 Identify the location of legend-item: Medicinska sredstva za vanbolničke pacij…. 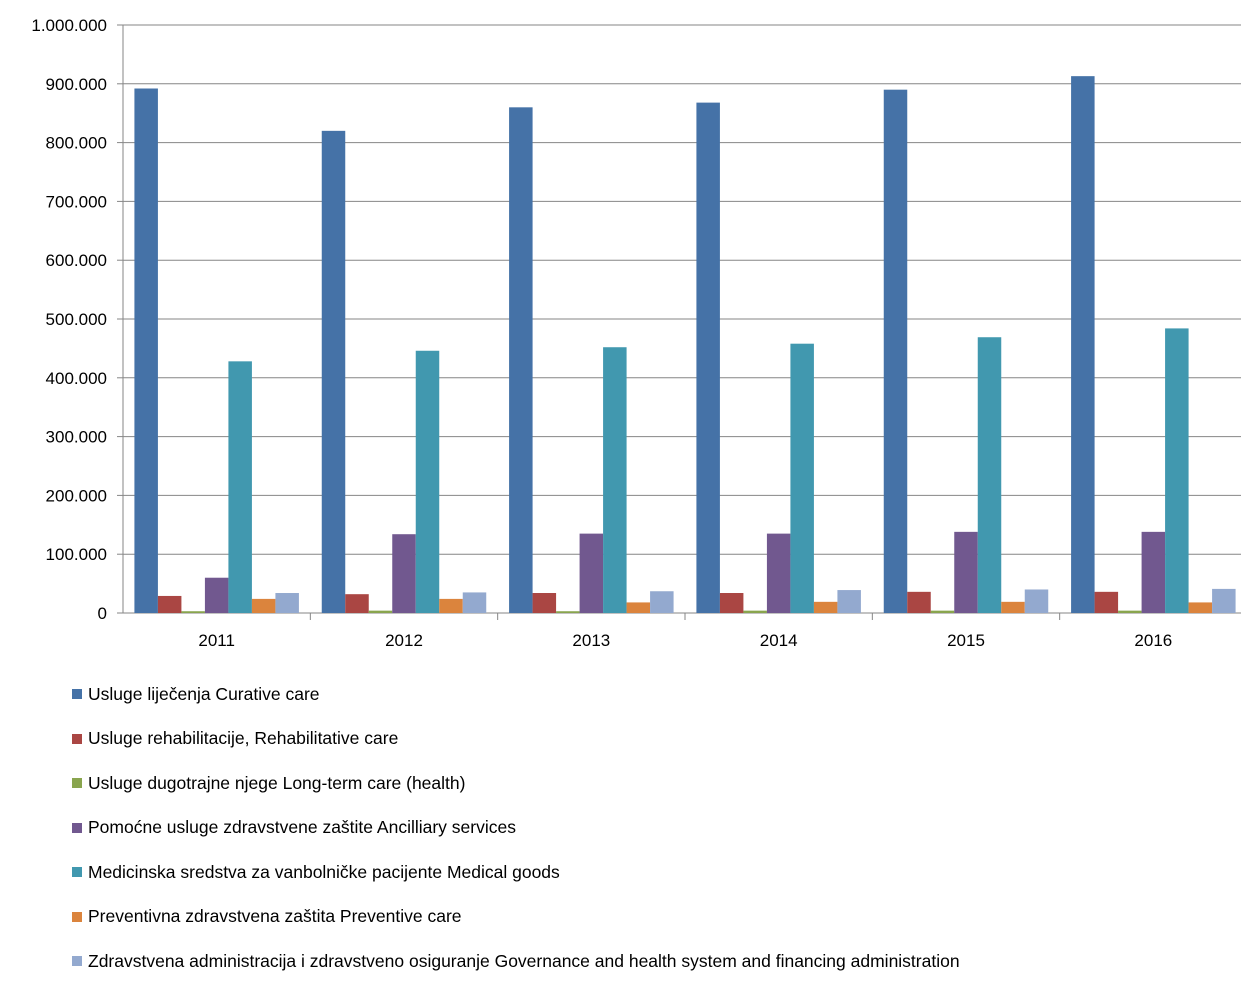
(516, 872).